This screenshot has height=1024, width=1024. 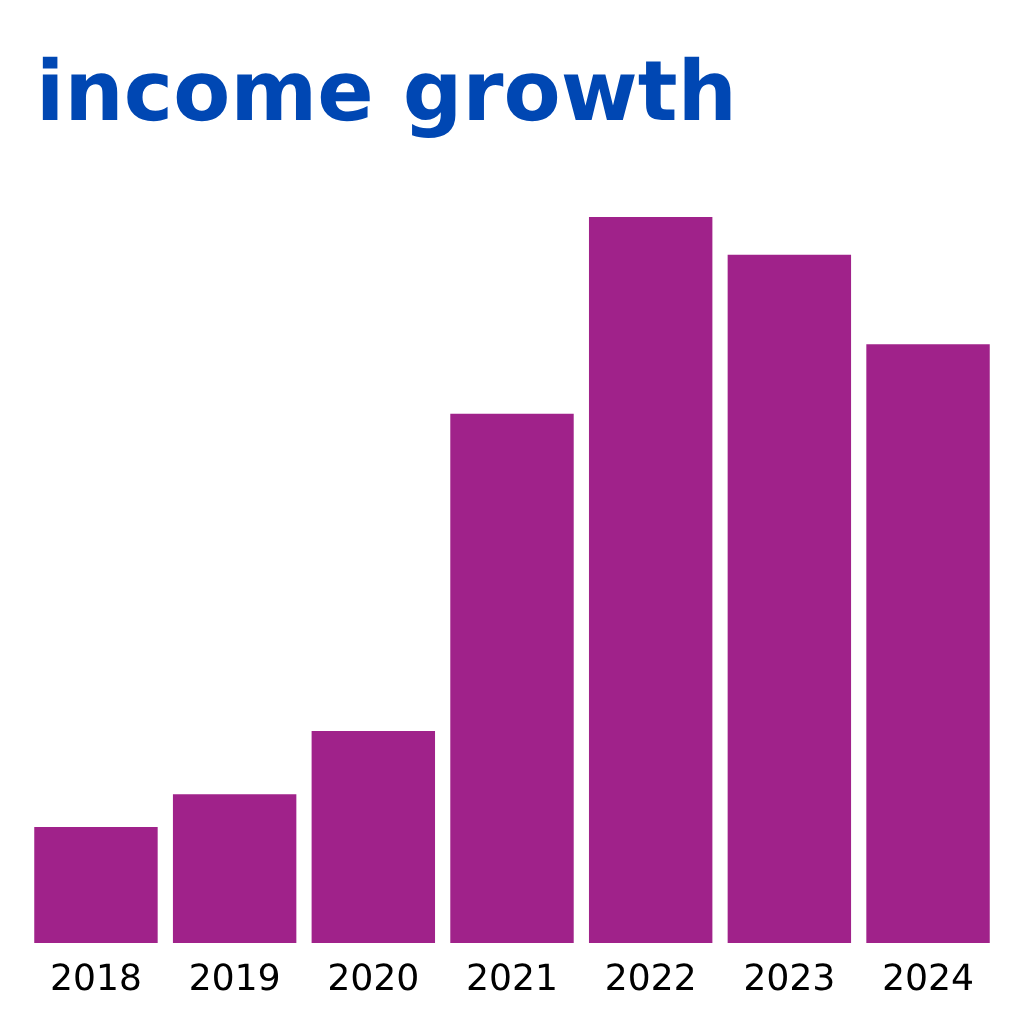 I want to click on chart-title: income growth, so click(x=386, y=97).